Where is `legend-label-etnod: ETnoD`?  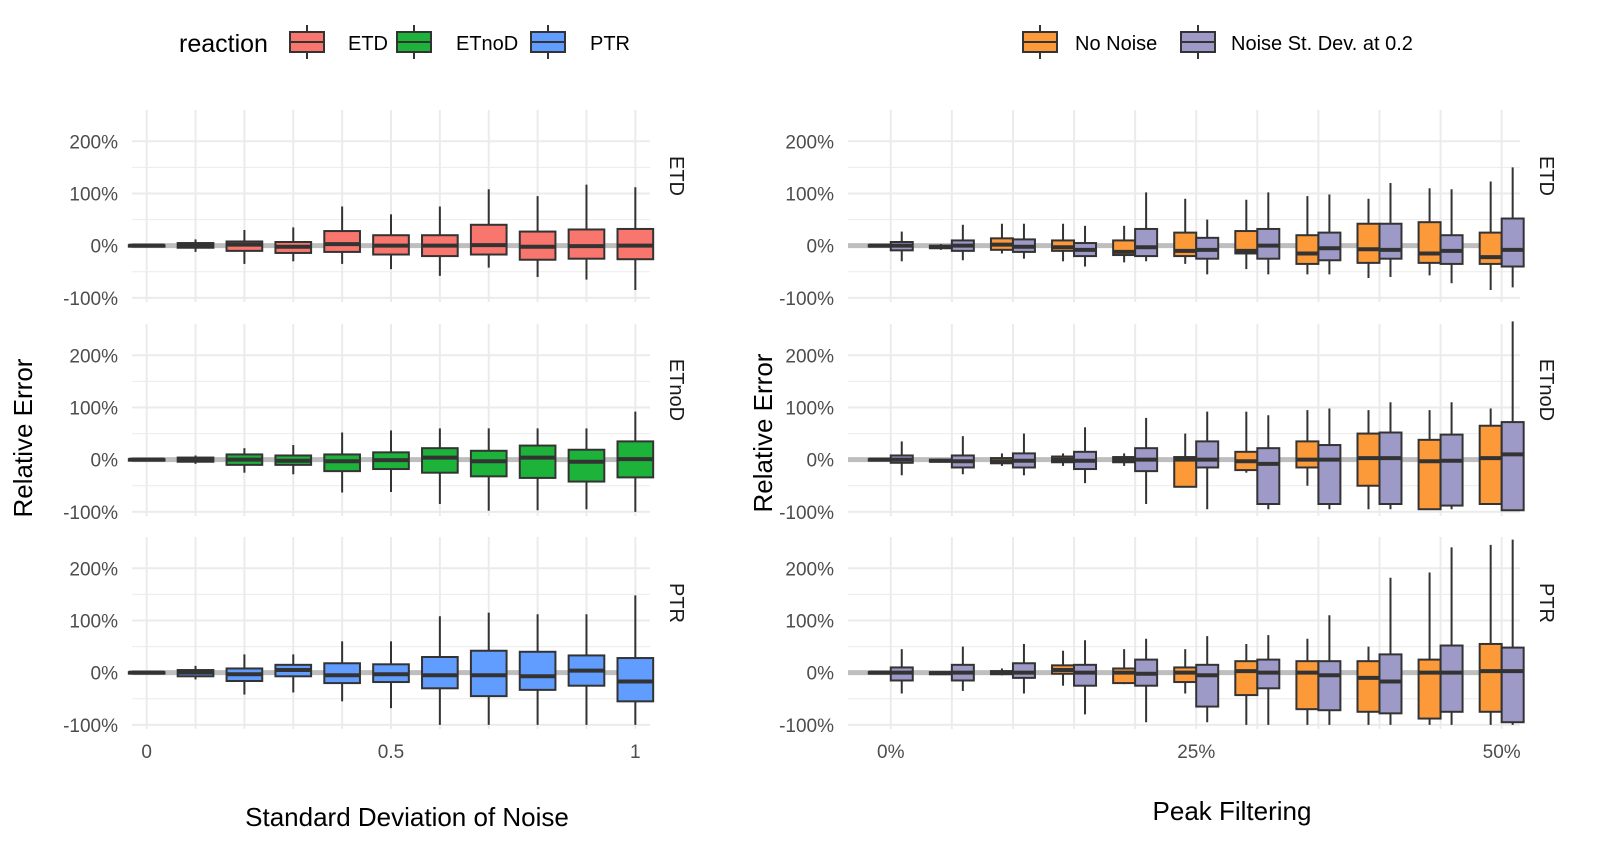
legend-label-etnod: ETnoD is located at coordinates (487, 44).